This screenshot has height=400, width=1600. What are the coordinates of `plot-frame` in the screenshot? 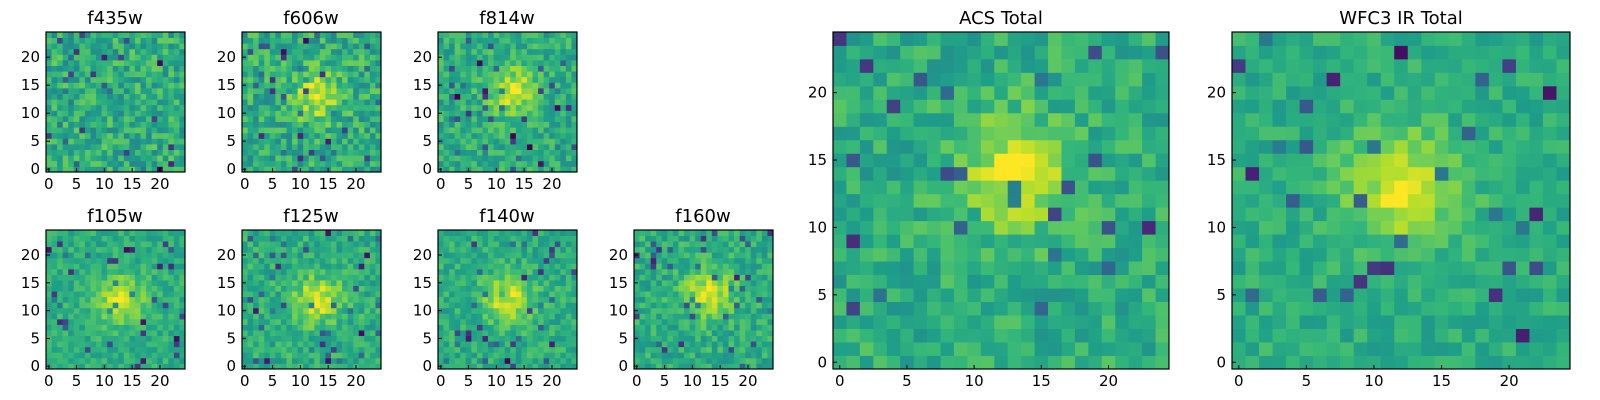 It's located at (703, 299).